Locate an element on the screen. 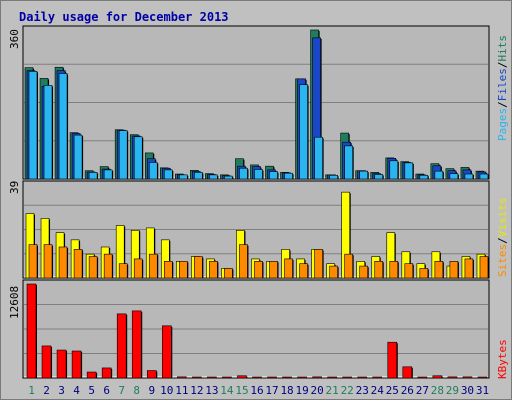  day-label: 25 is located at coordinates (392, 390).